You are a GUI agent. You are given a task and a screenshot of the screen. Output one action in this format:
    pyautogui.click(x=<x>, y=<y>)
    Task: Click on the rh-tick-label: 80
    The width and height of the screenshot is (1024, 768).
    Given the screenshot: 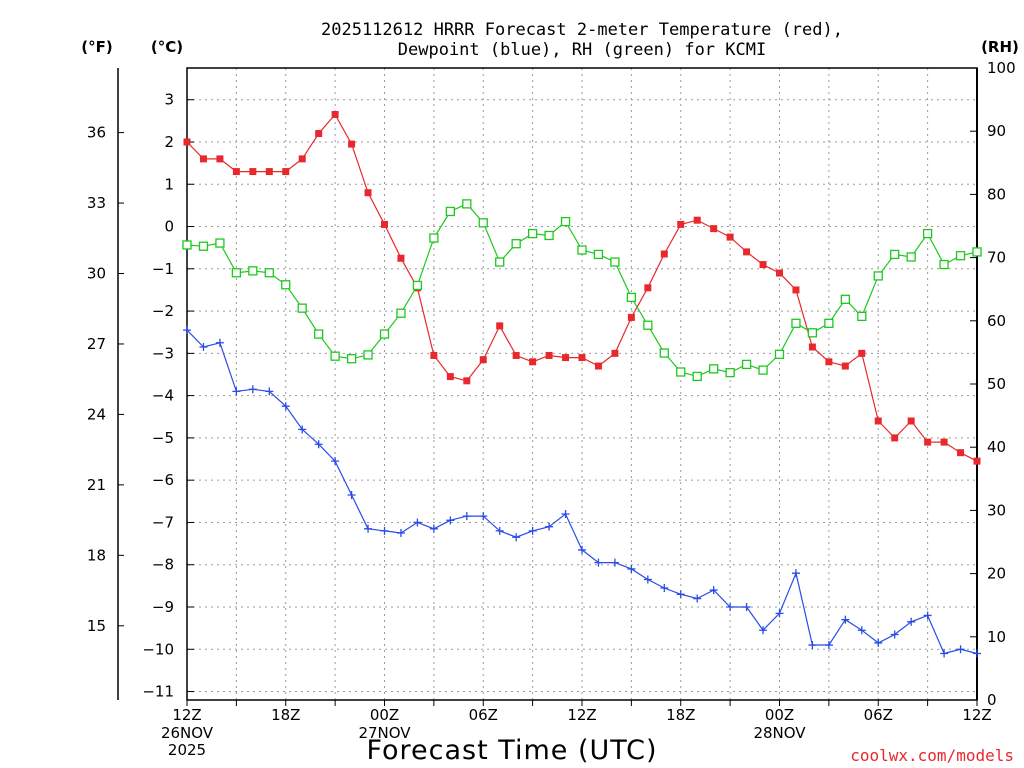 What is the action you would take?
    pyautogui.click(x=996, y=194)
    